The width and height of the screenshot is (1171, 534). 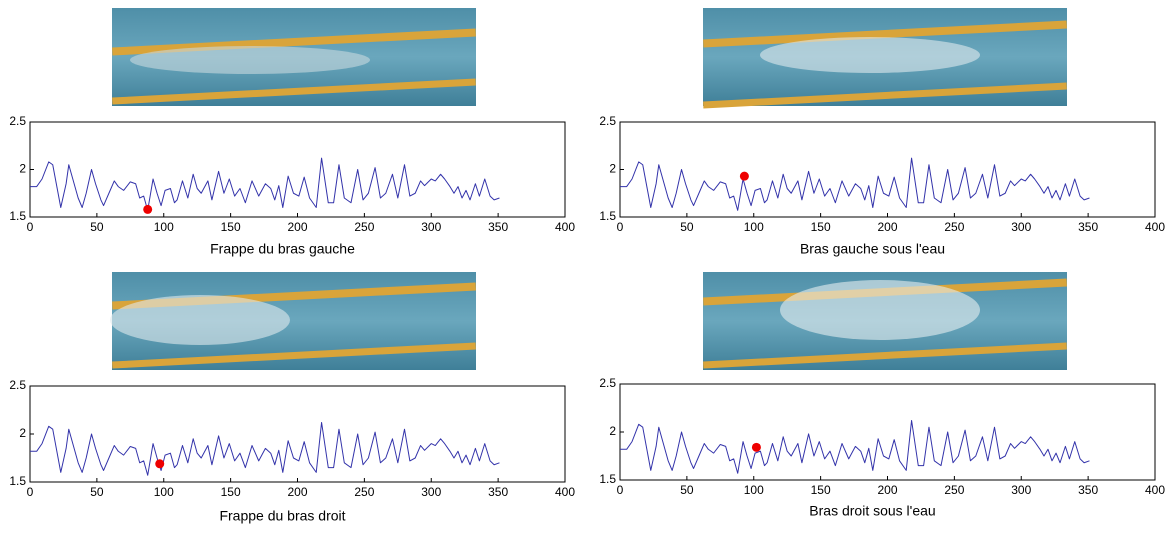 What do you see at coordinates (282, 249) in the screenshot?
I see `x-axis-label: Frappe du bras gauche` at bounding box center [282, 249].